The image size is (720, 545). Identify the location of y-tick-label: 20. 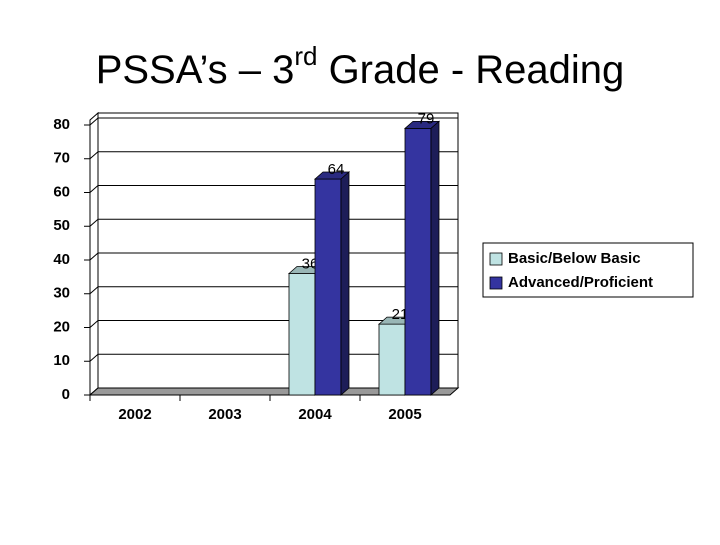
(61, 326).